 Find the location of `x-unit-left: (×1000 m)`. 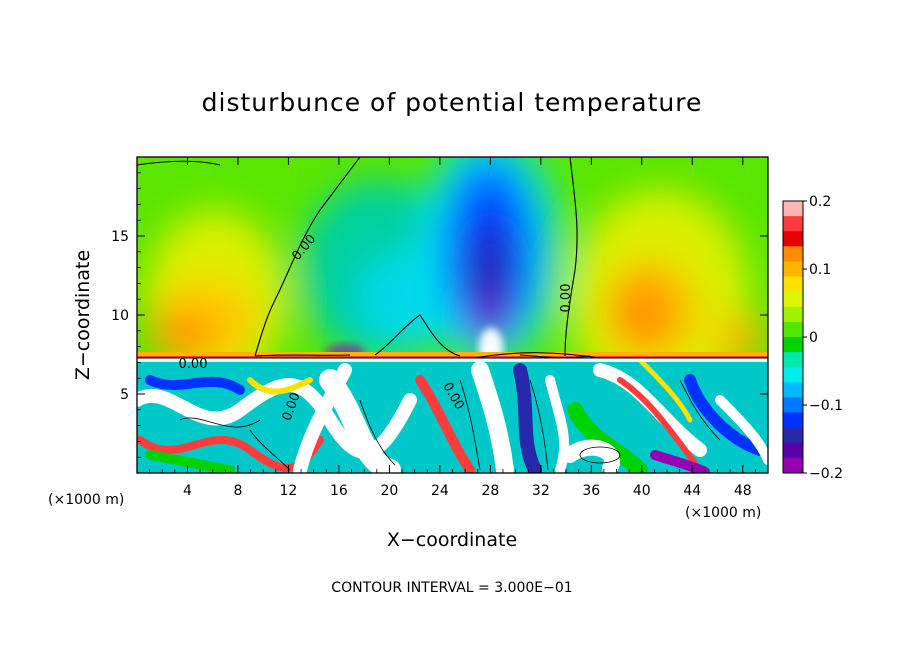

x-unit-left: (×1000 m) is located at coordinates (86, 500).